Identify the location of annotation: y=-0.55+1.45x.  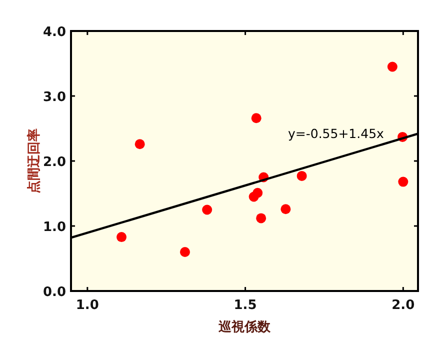
(336, 133).